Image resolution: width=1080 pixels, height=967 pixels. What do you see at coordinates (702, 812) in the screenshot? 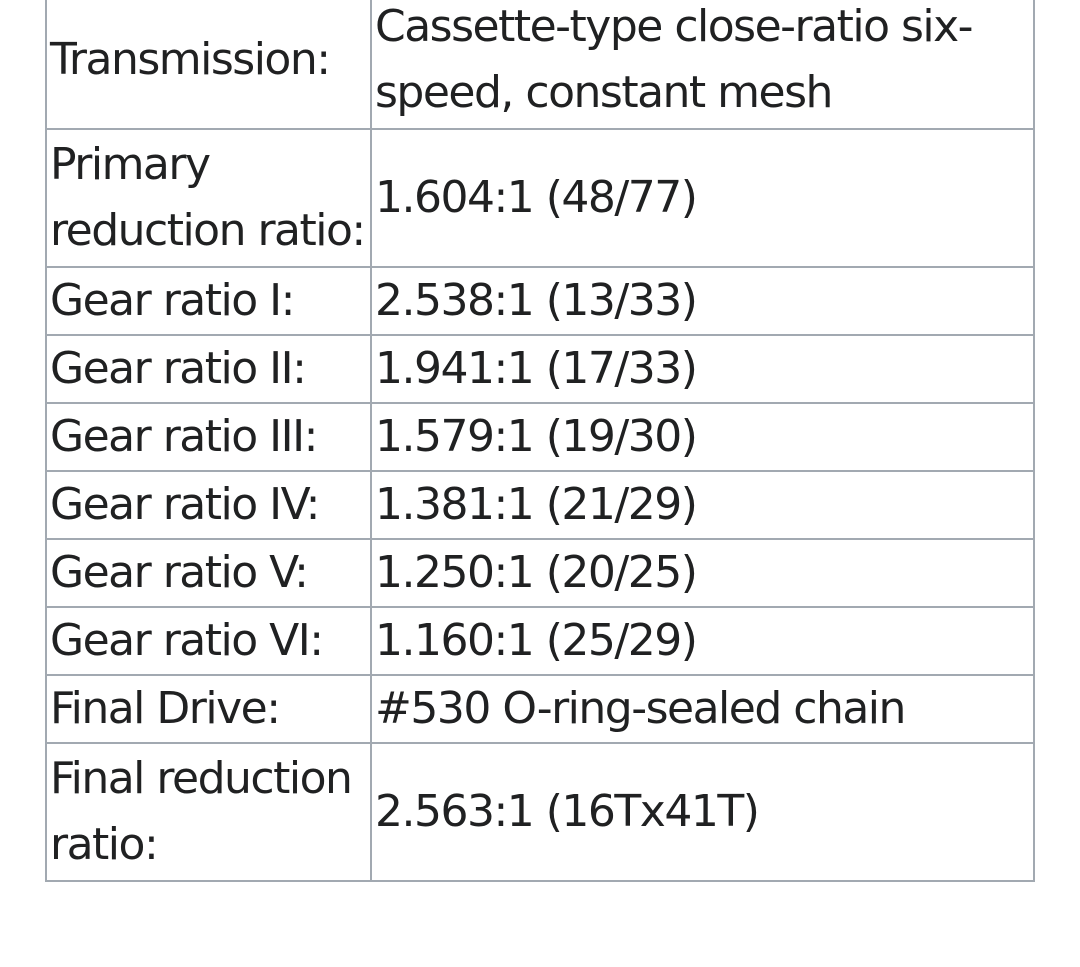
I see `spec-value-final-reduction: 2.563:1 (16Tx41T)` at bounding box center [702, 812].